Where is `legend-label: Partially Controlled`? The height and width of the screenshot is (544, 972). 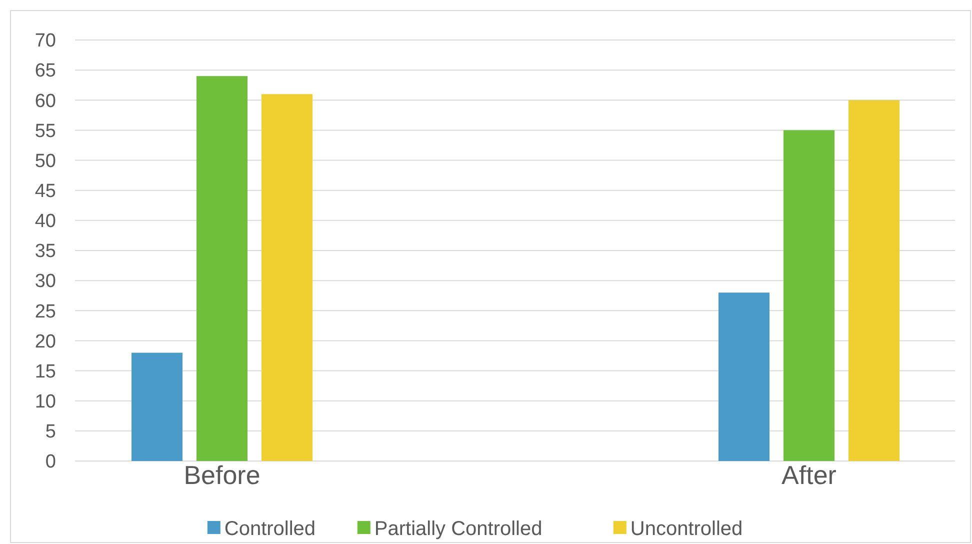
legend-label: Partially Controlled is located at coordinates (458, 529).